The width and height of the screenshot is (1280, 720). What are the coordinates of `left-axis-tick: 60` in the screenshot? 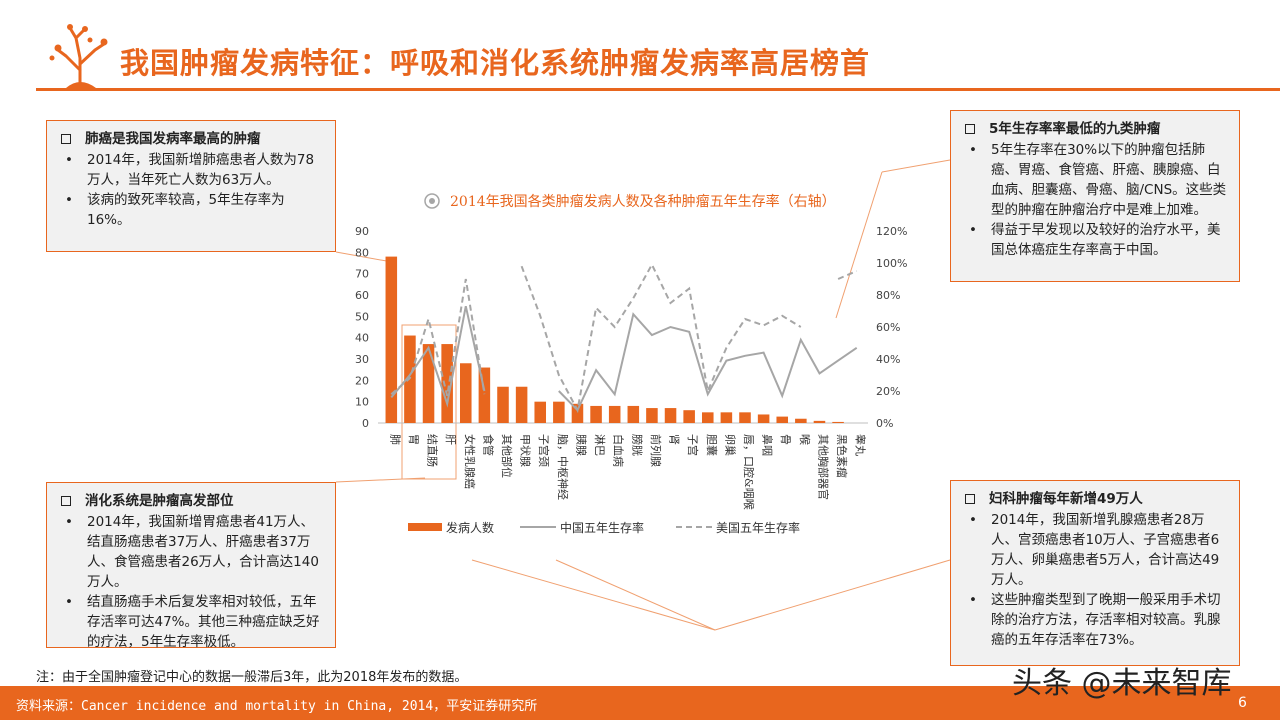 It's located at (362, 295).